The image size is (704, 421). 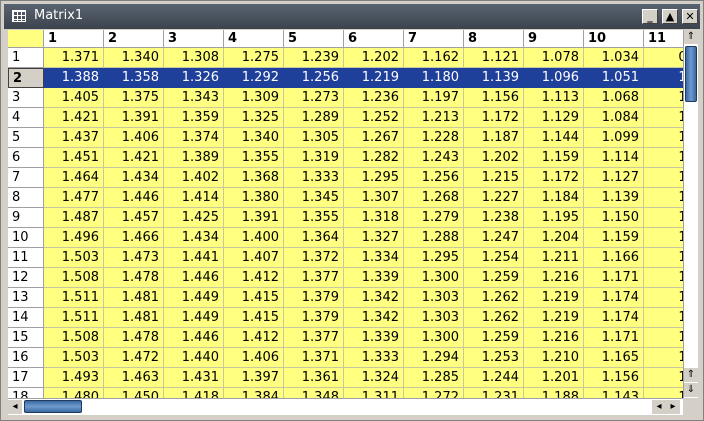 What do you see at coordinates (434, 198) in the screenshot?
I see `matrix-cell: 1.268` at bounding box center [434, 198].